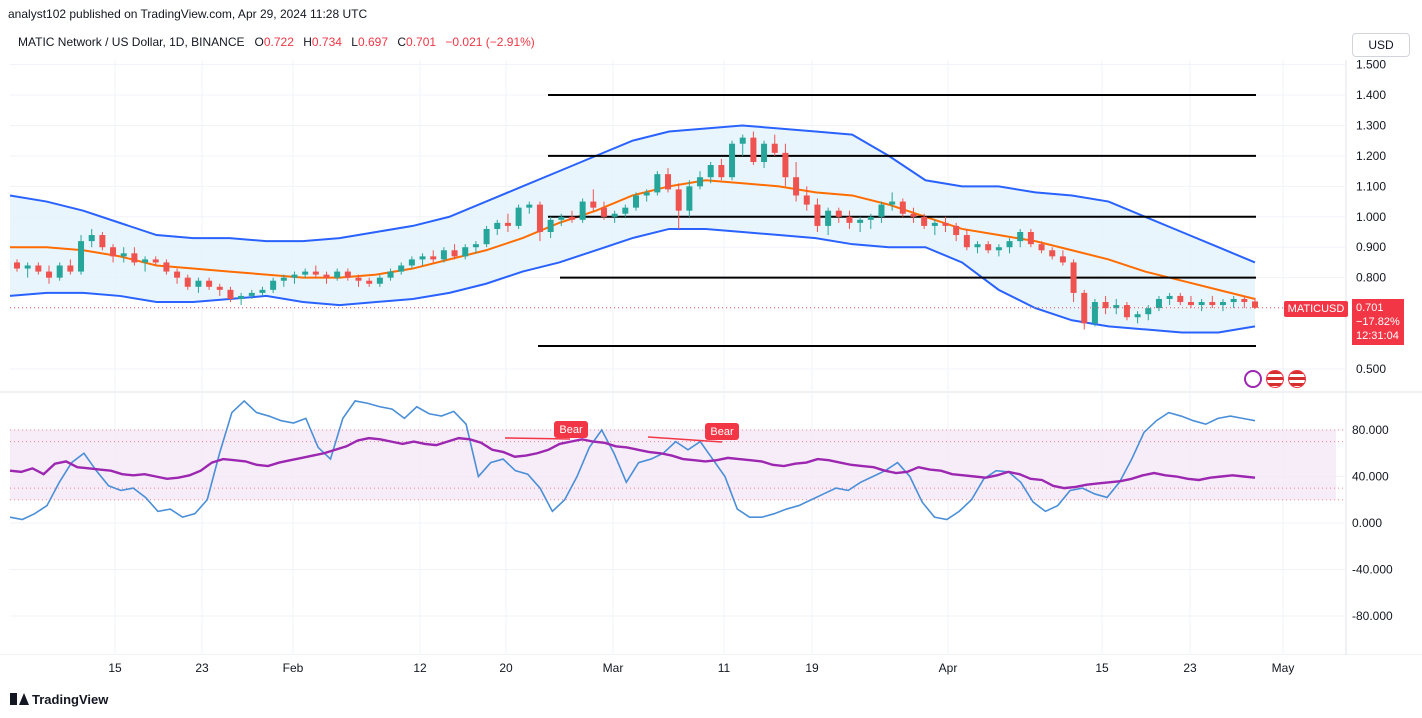 The height and width of the screenshot is (718, 1422). I want to click on divergence-line, so click(685, 439).